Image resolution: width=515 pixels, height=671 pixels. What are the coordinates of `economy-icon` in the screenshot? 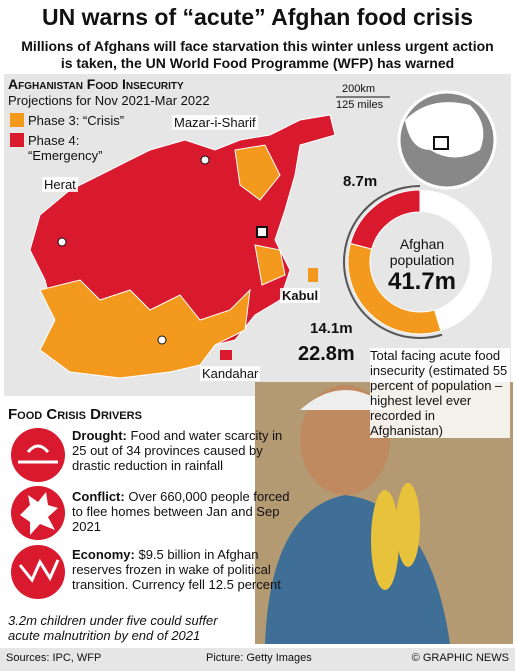 It's located at (38, 572).